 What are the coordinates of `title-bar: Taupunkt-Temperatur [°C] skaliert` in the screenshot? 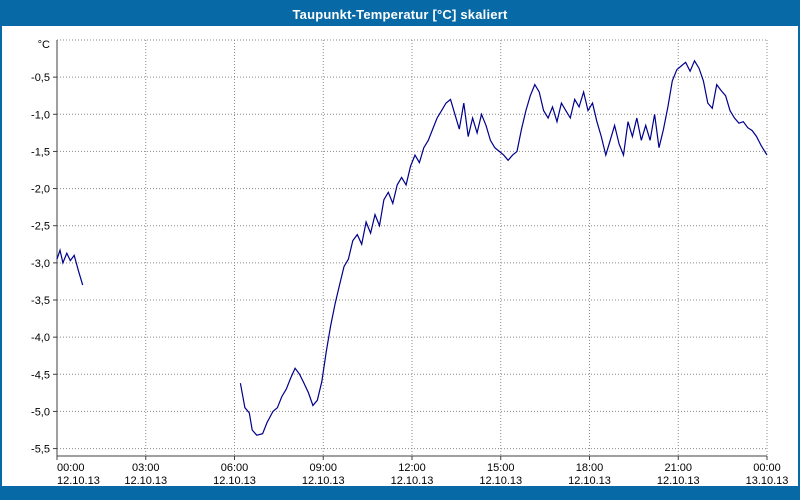 It's located at (400, 14).